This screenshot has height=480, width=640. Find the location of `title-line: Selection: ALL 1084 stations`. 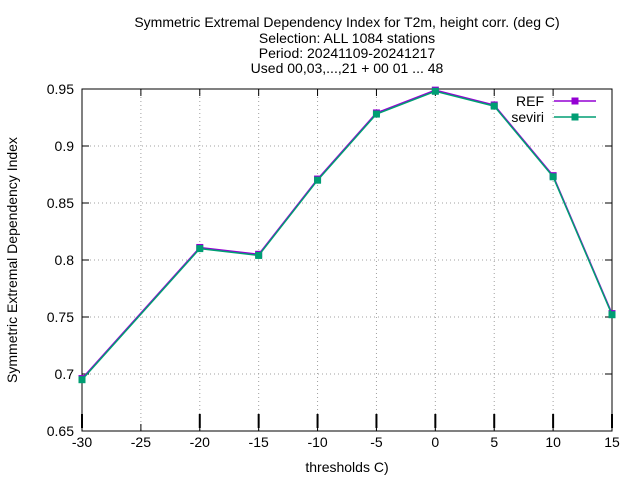

title-line: Selection: ALL 1084 stations is located at coordinates (347, 38).